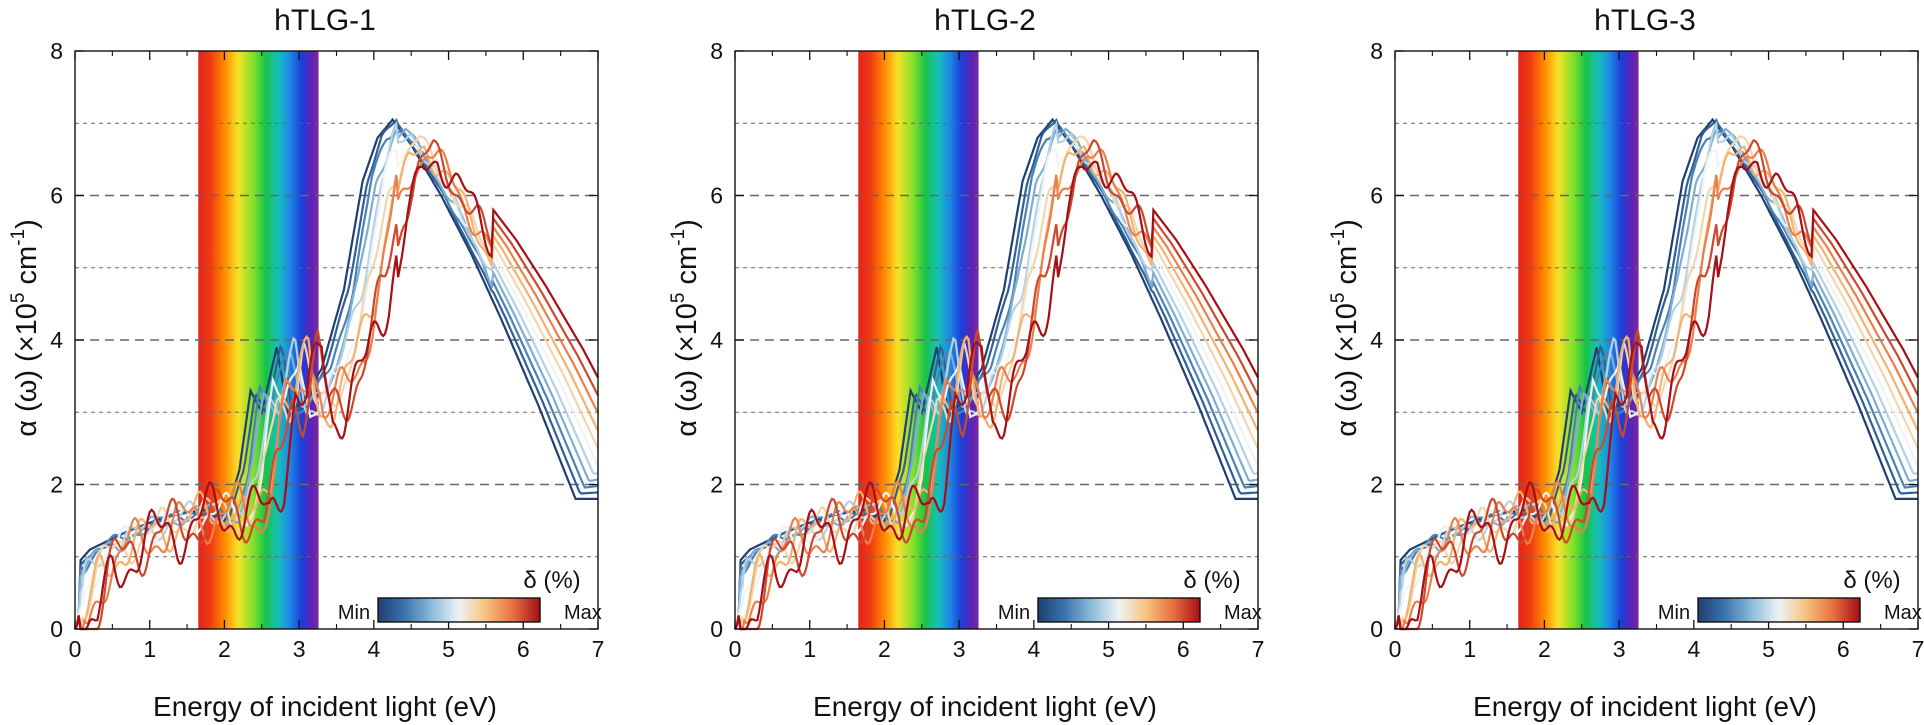 The height and width of the screenshot is (725, 1924). I want to click on chart-title: hTLG-2, so click(985, 20).